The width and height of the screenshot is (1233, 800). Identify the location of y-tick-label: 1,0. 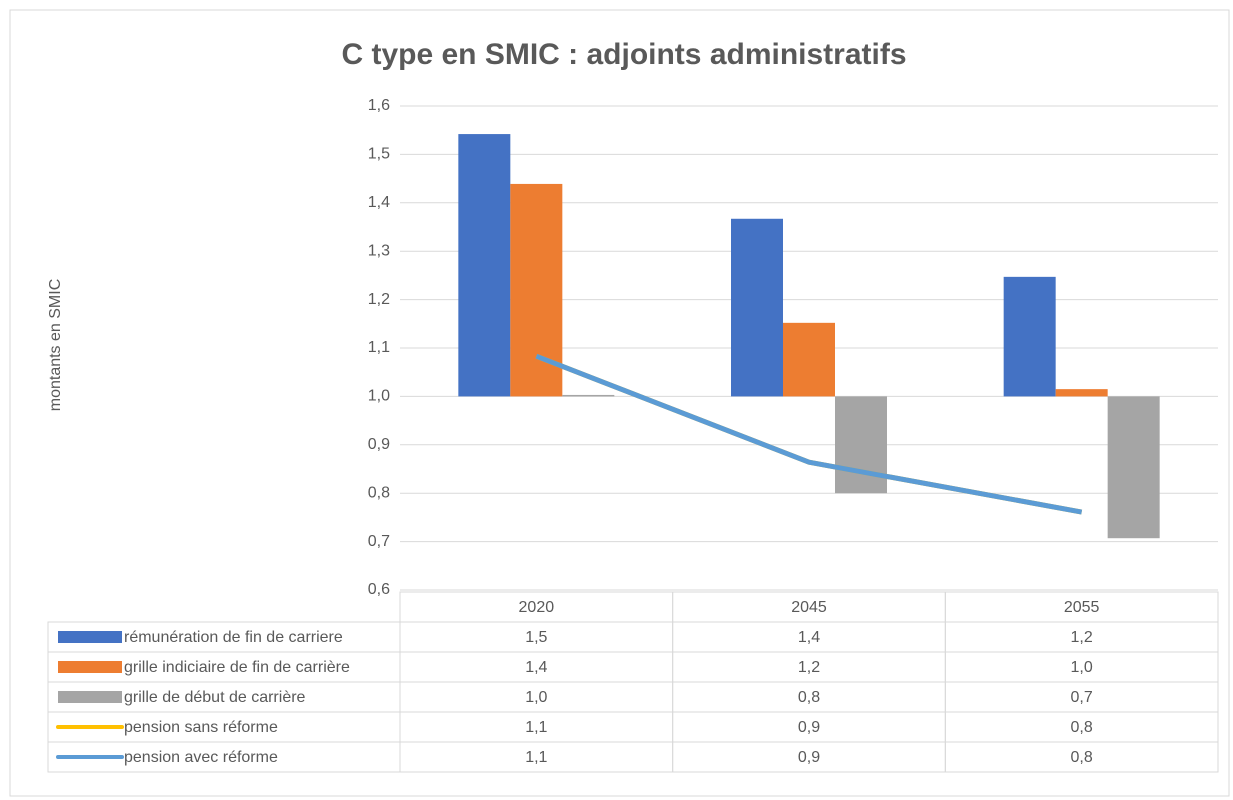
(379, 396).